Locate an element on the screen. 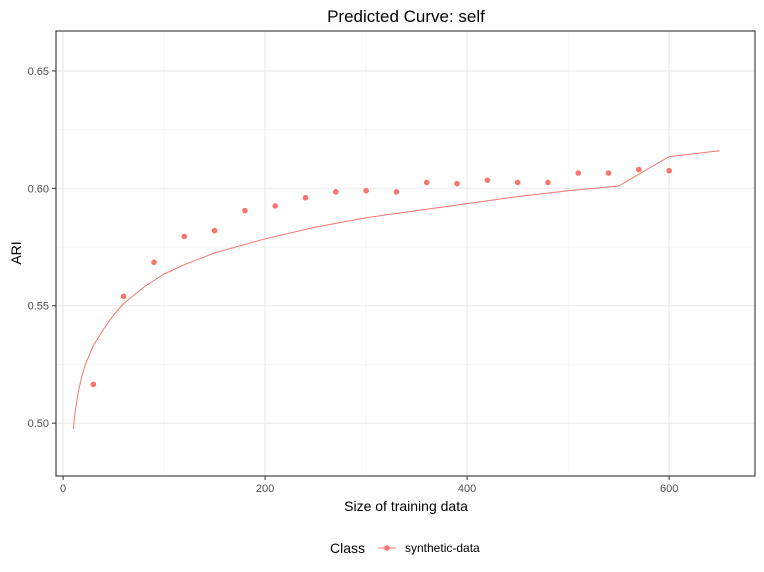 The width and height of the screenshot is (764, 572). y-axis: 0.50 0.55 0.60 0.65 is located at coordinates (42, 248).